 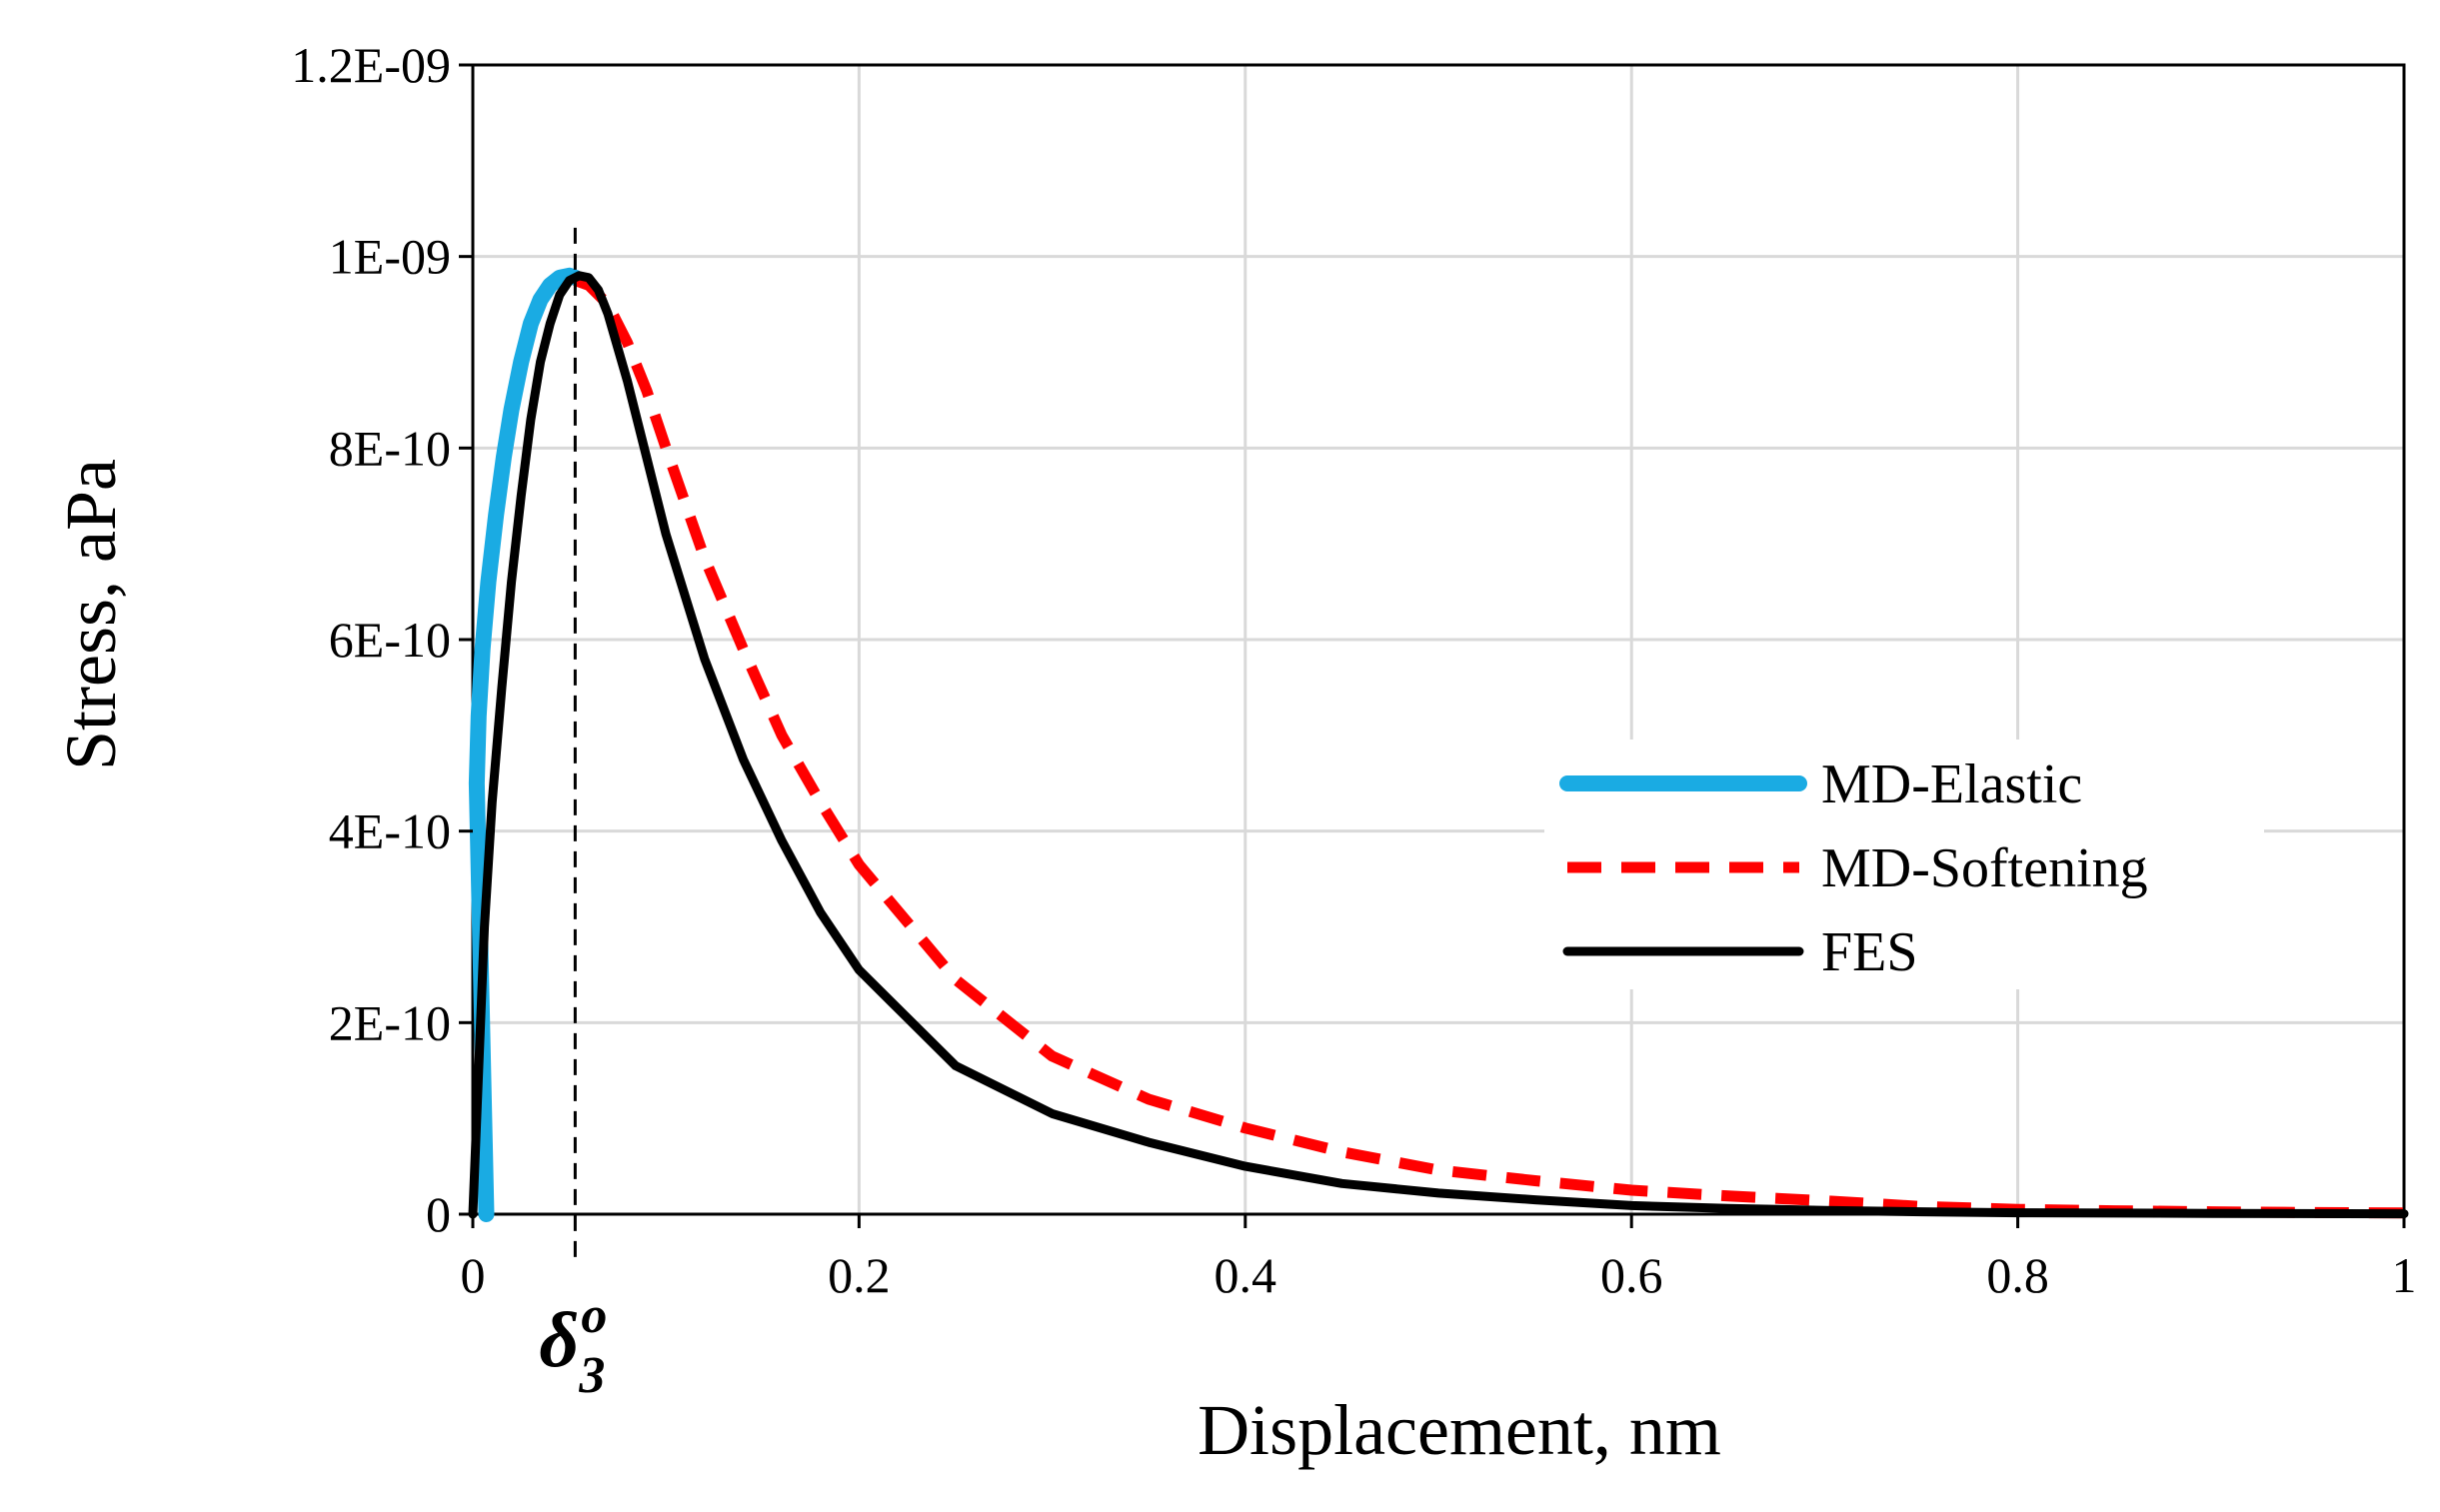 I want to click on legend-label-md-elastic: MD-Elastic, so click(x=1951, y=784).